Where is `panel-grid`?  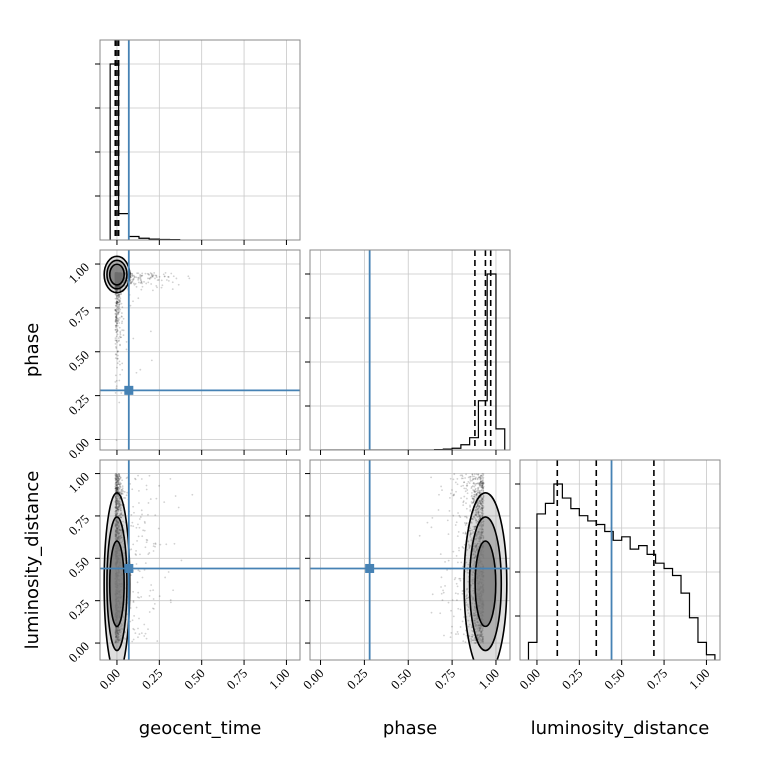 panel-grid is located at coordinates (200, 350).